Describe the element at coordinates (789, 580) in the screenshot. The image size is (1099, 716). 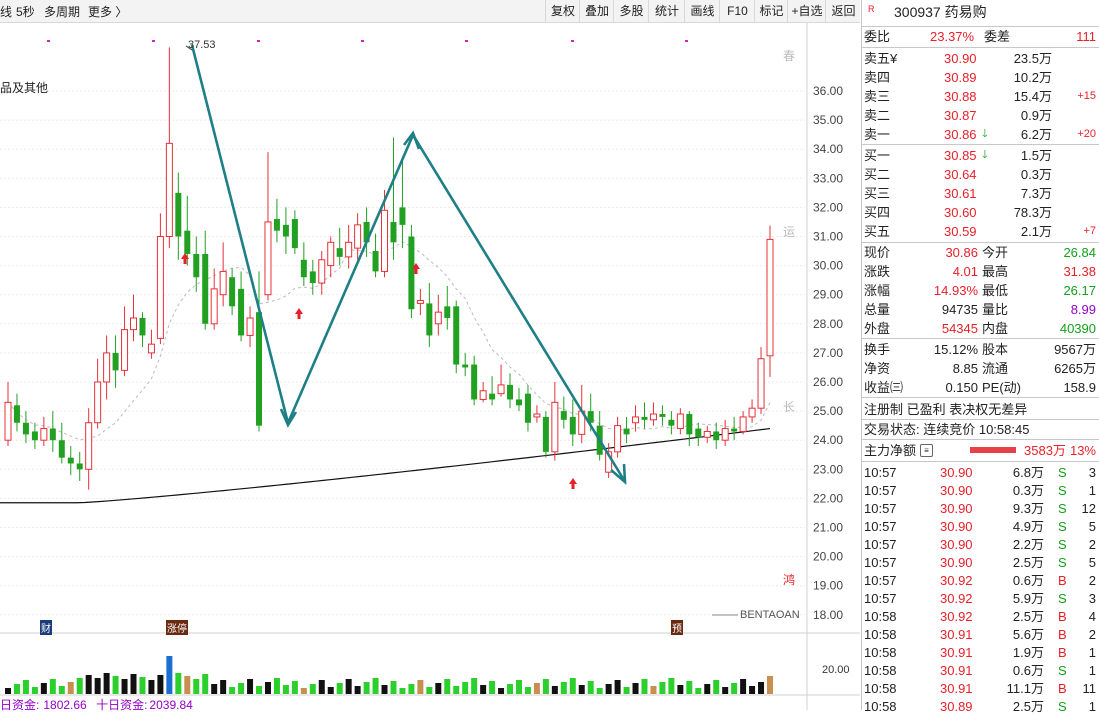
I see `side-mark-hong: 鸿` at that location.